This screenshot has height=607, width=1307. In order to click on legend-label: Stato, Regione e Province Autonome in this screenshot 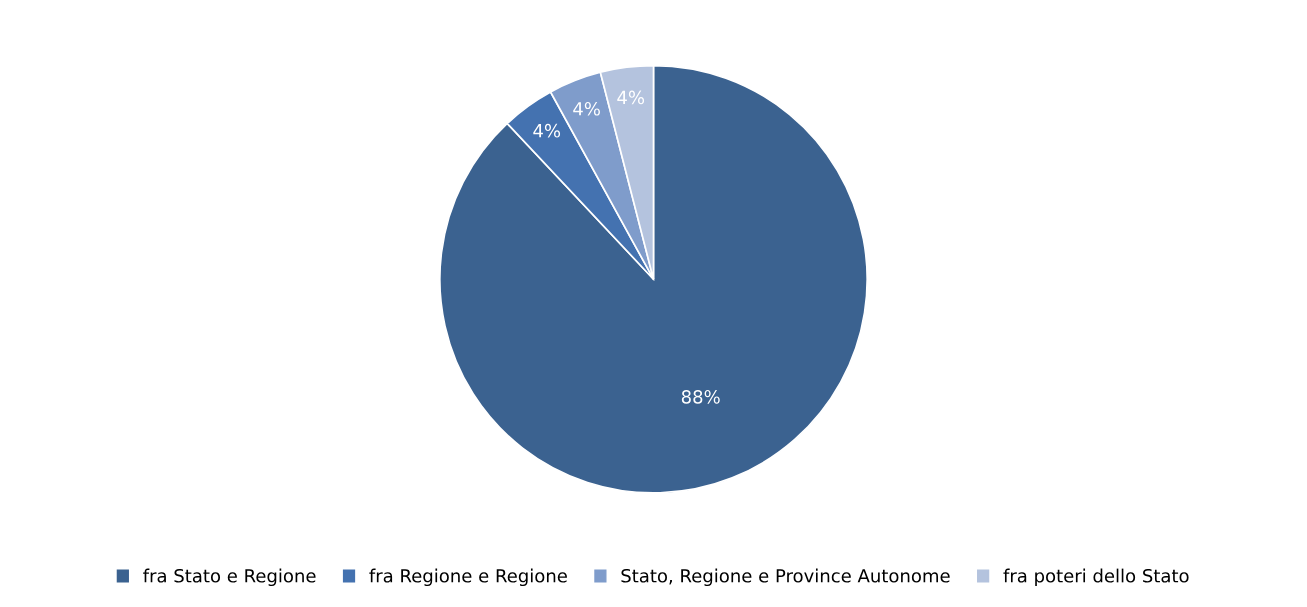, I will do `click(785, 577)`.